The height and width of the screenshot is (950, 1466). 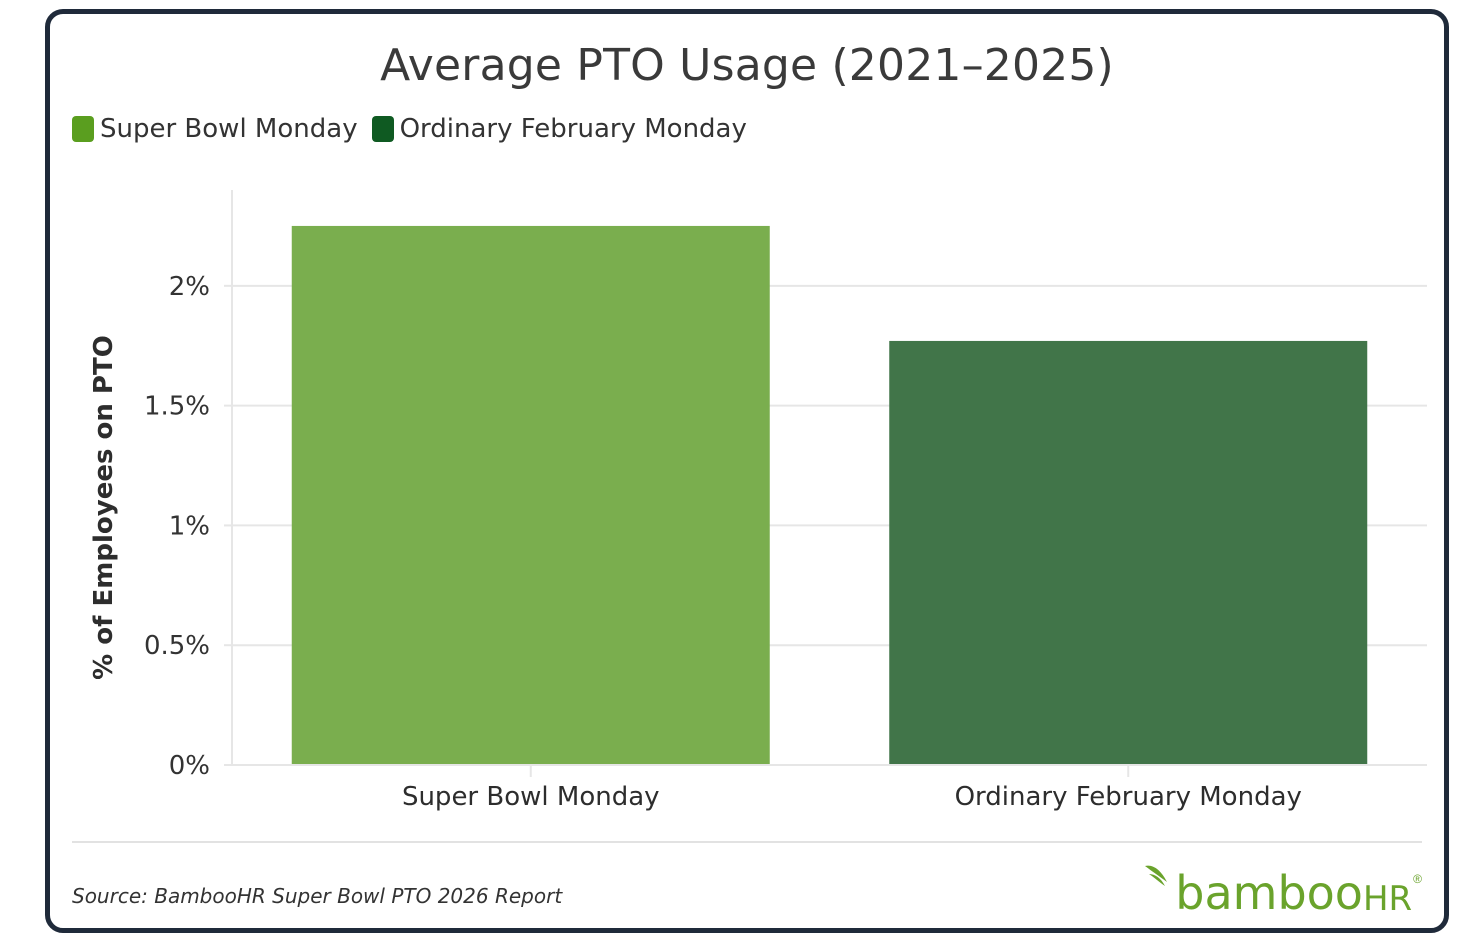 What do you see at coordinates (1128, 797) in the screenshot?
I see `x-tick-label: Ordinary February Monday` at bounding box center [1128, 797].